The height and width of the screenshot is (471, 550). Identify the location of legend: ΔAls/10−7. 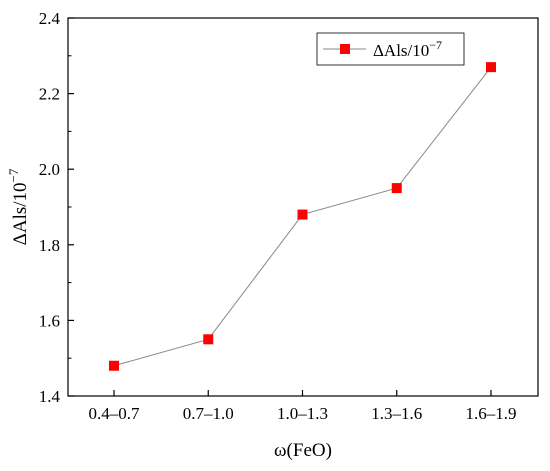
(390, 49).